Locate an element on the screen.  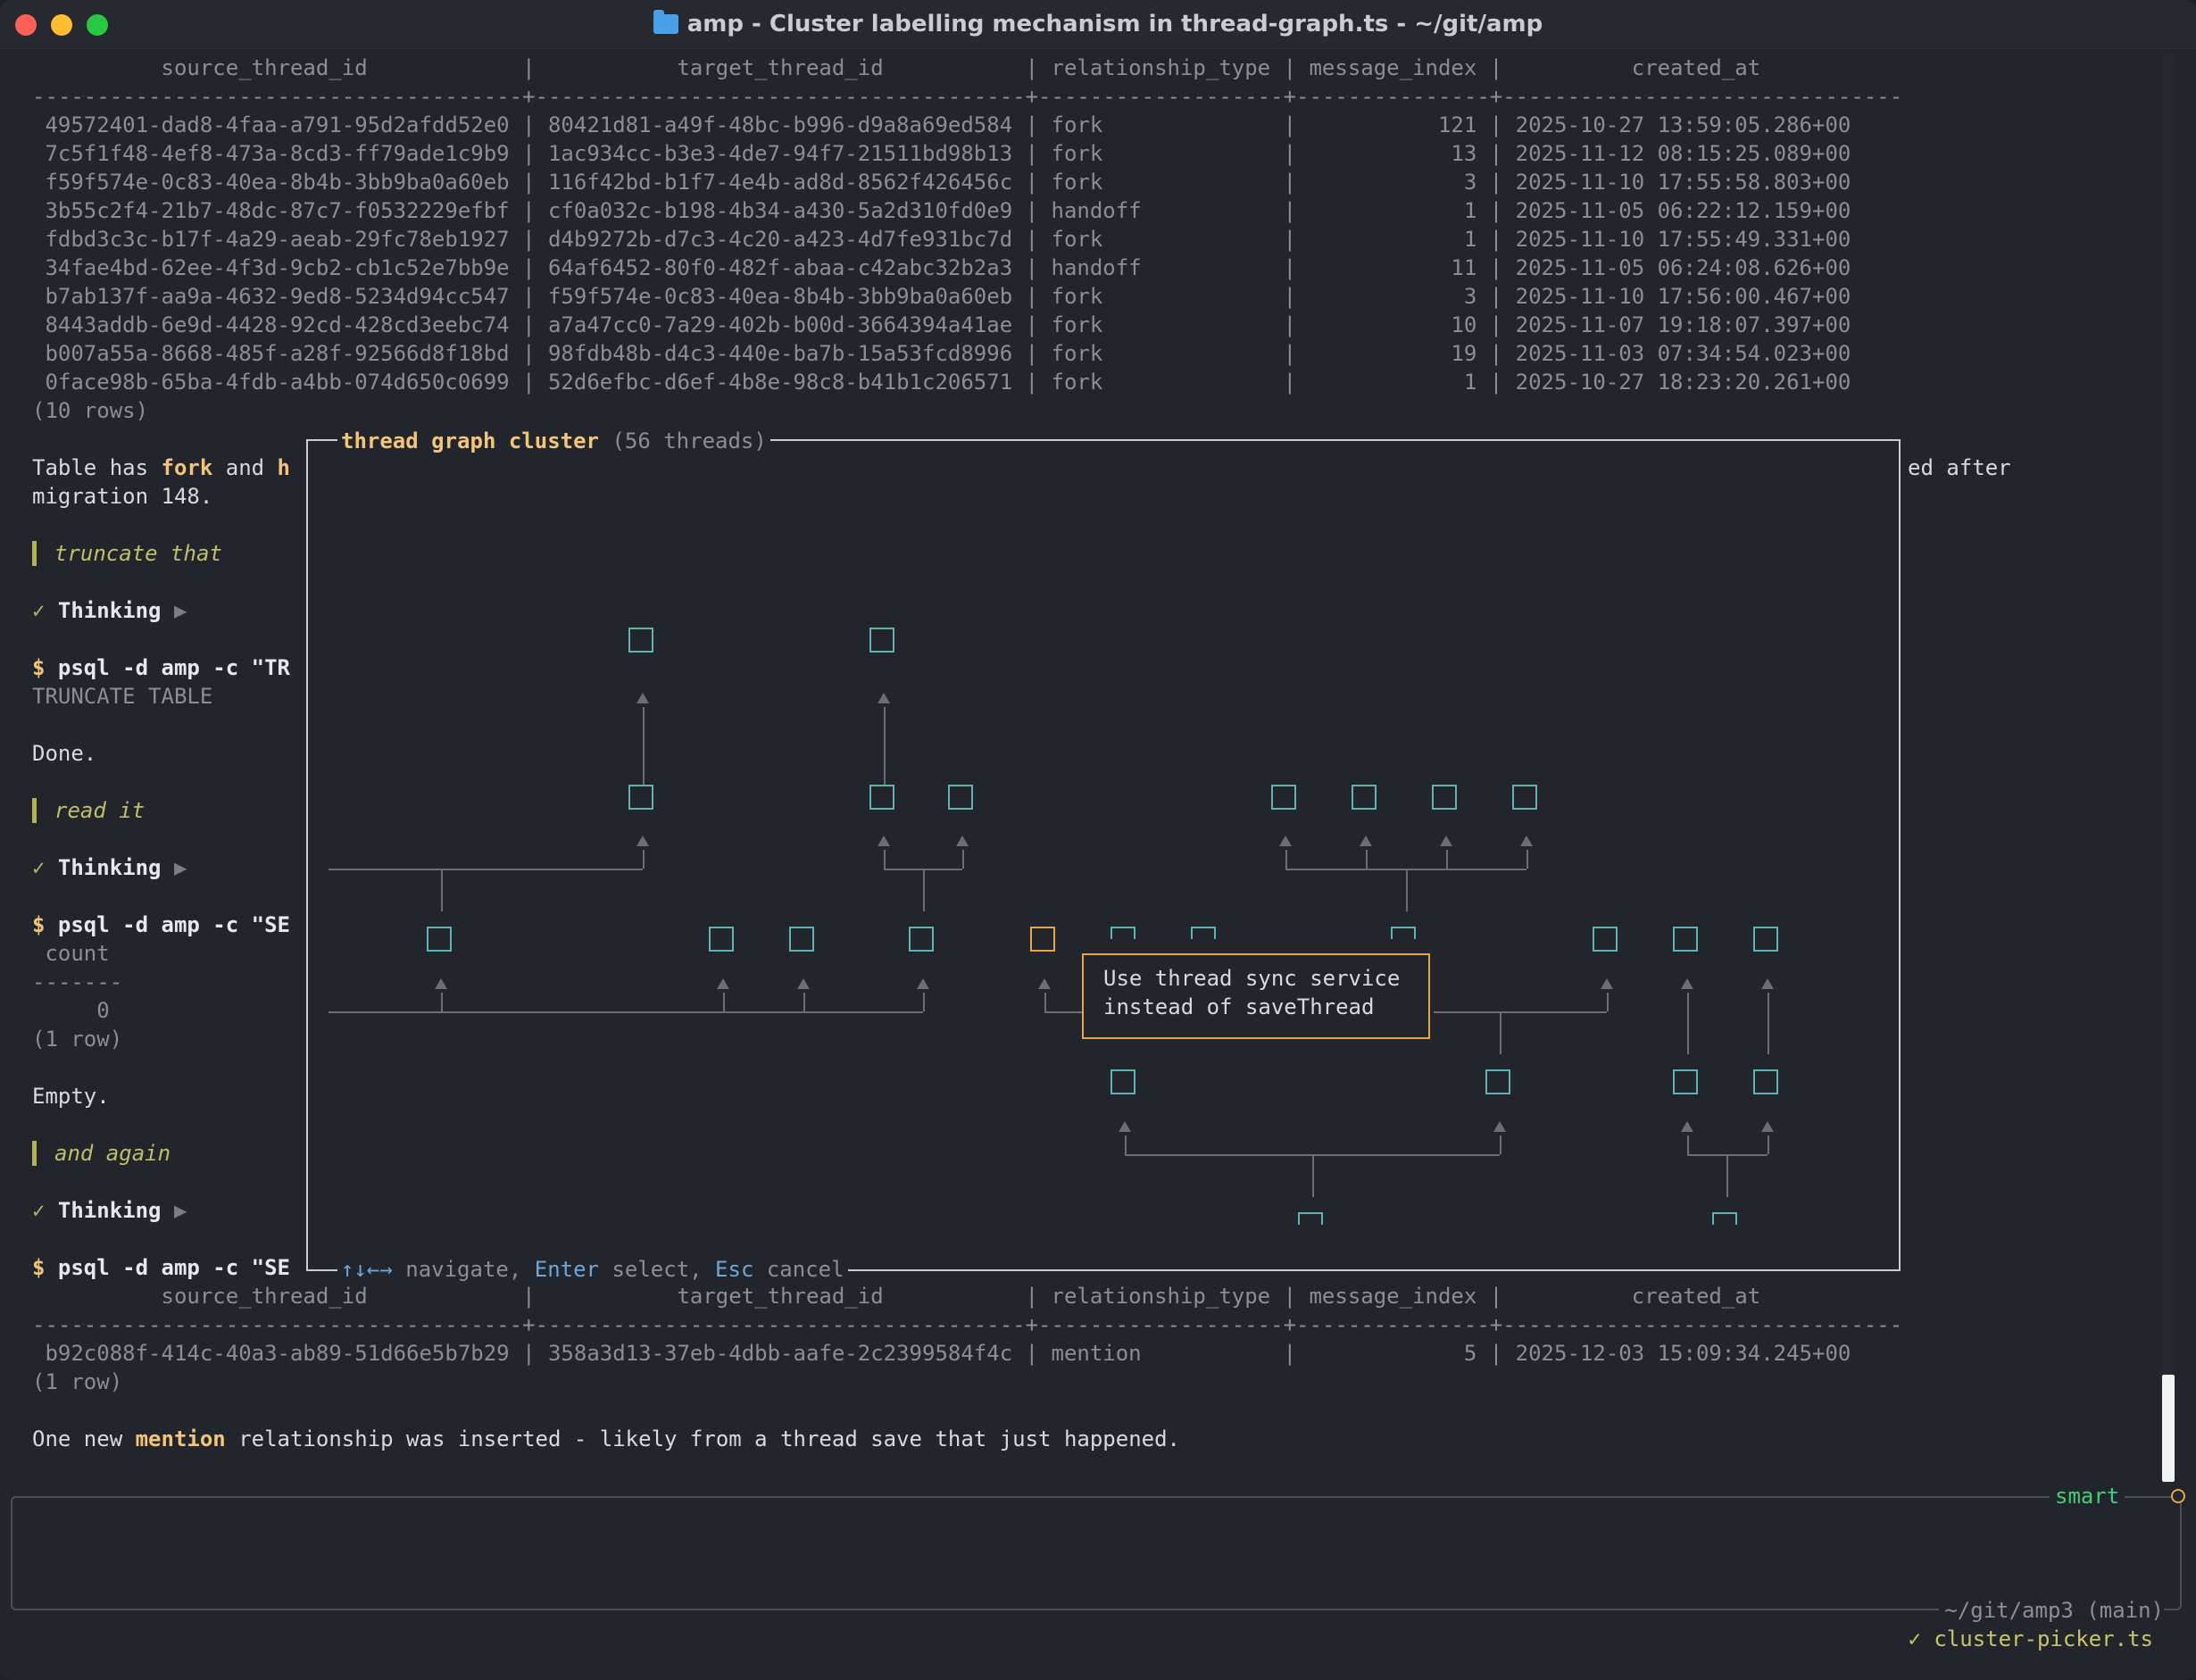
thinking-toggle-3: ✓ Thinking ▶ is located at coordinates (109, 1210).